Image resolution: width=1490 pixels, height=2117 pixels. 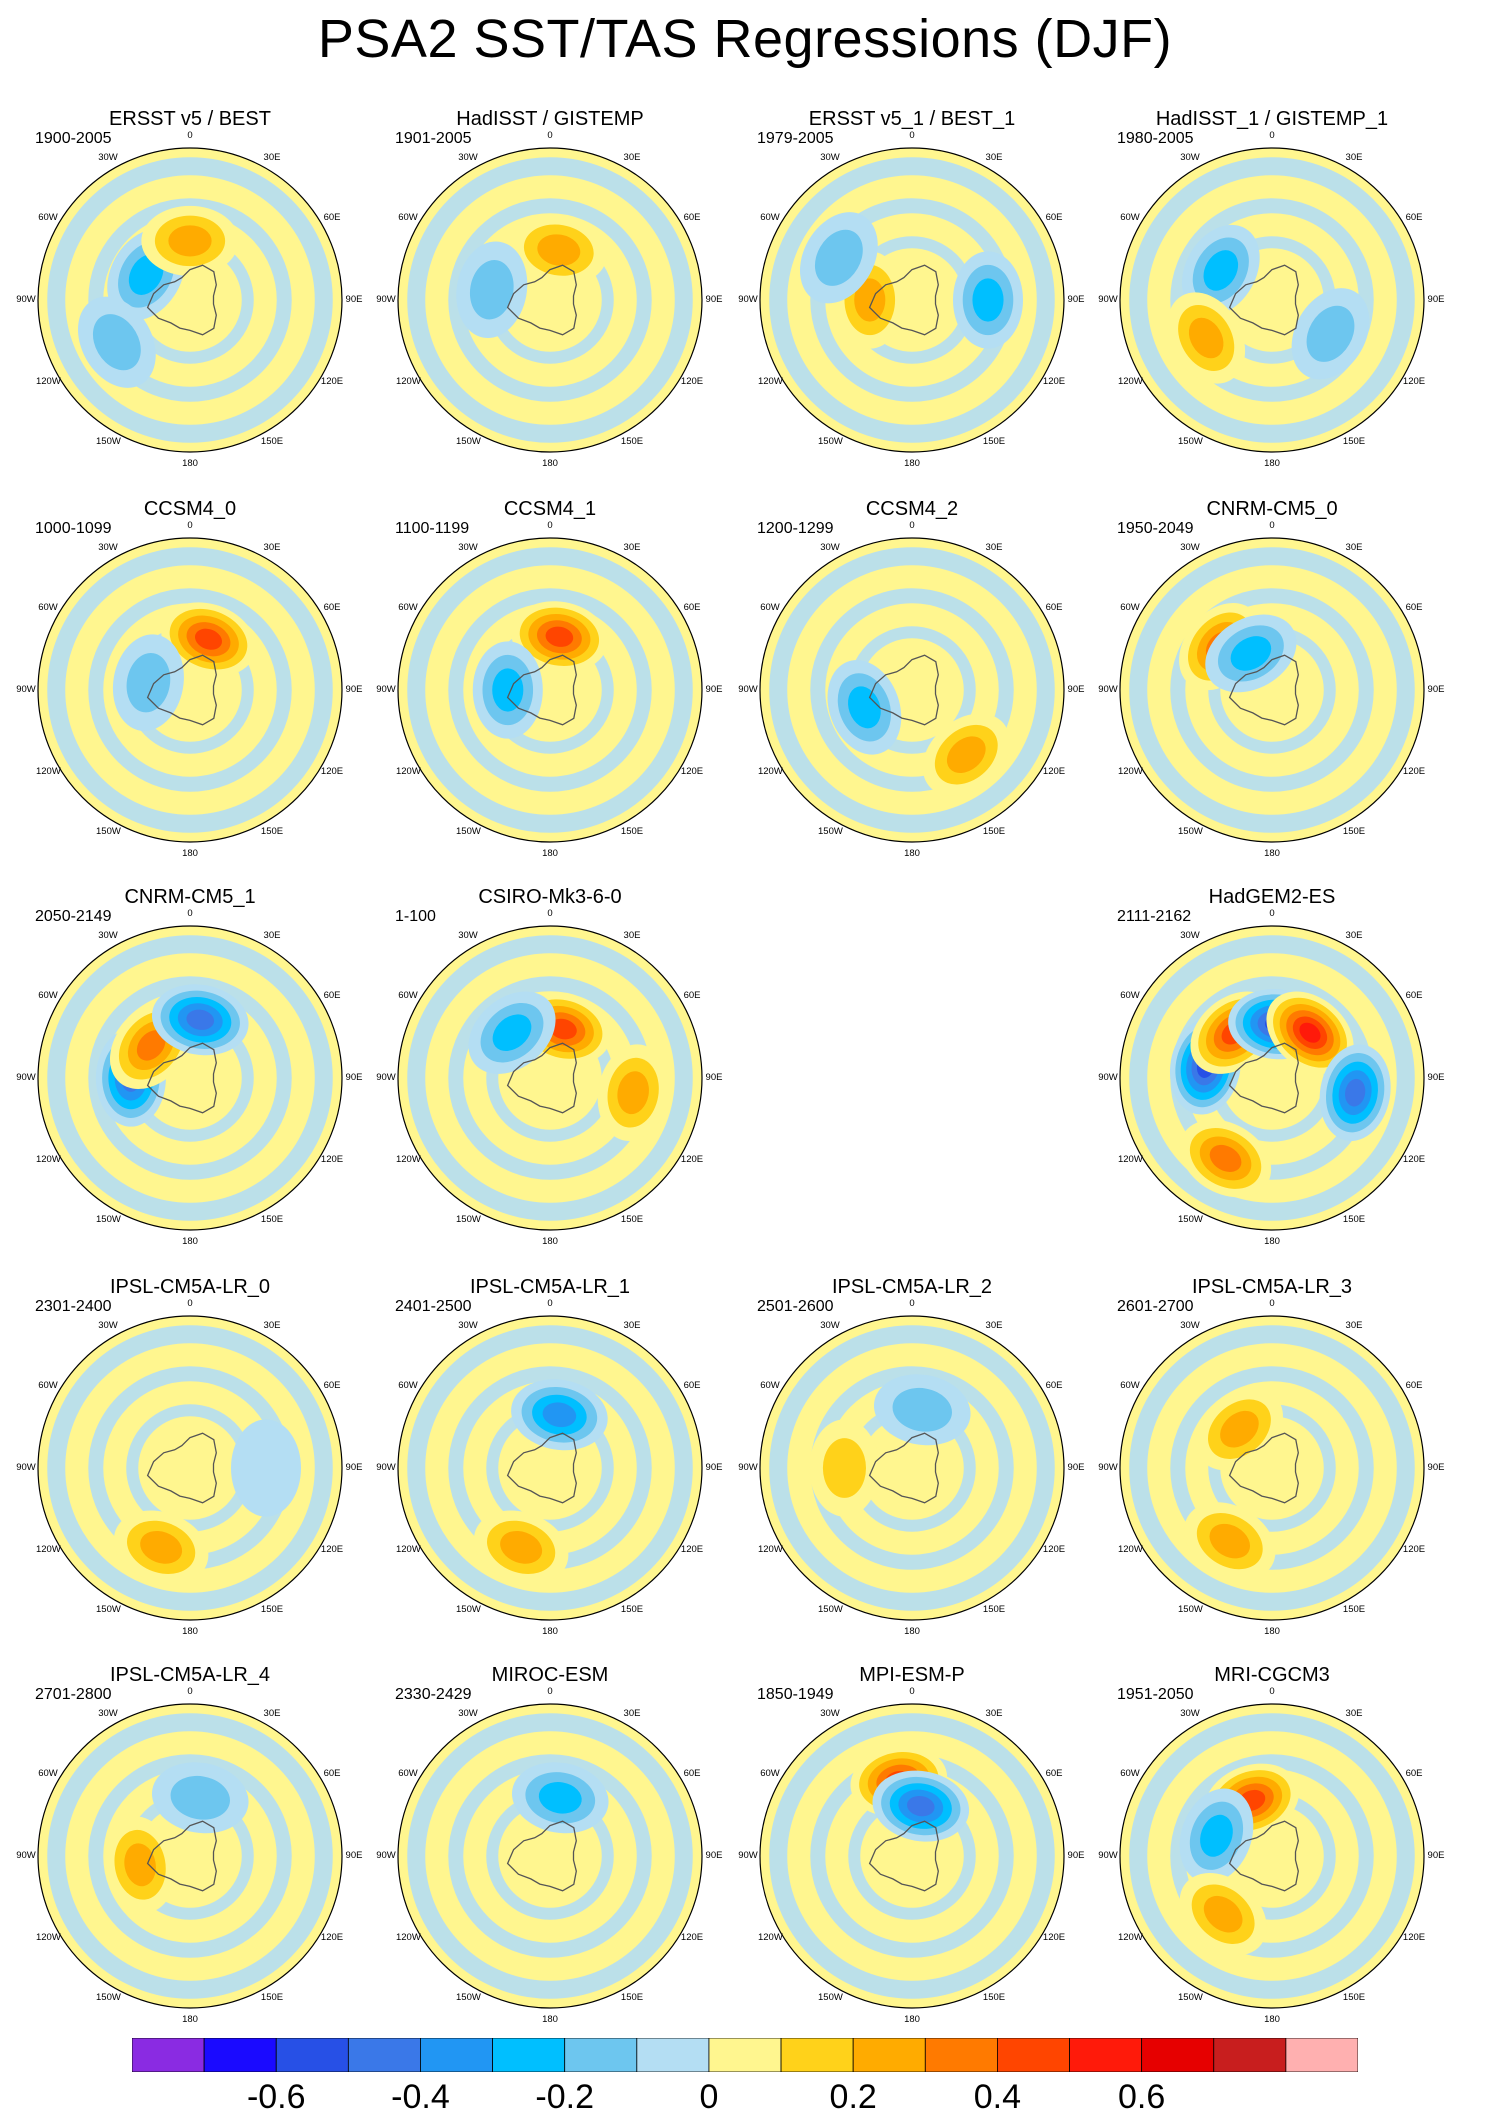 I want to click on panel-title: MRI-CGCM3, so click(x=1272, y=1675).